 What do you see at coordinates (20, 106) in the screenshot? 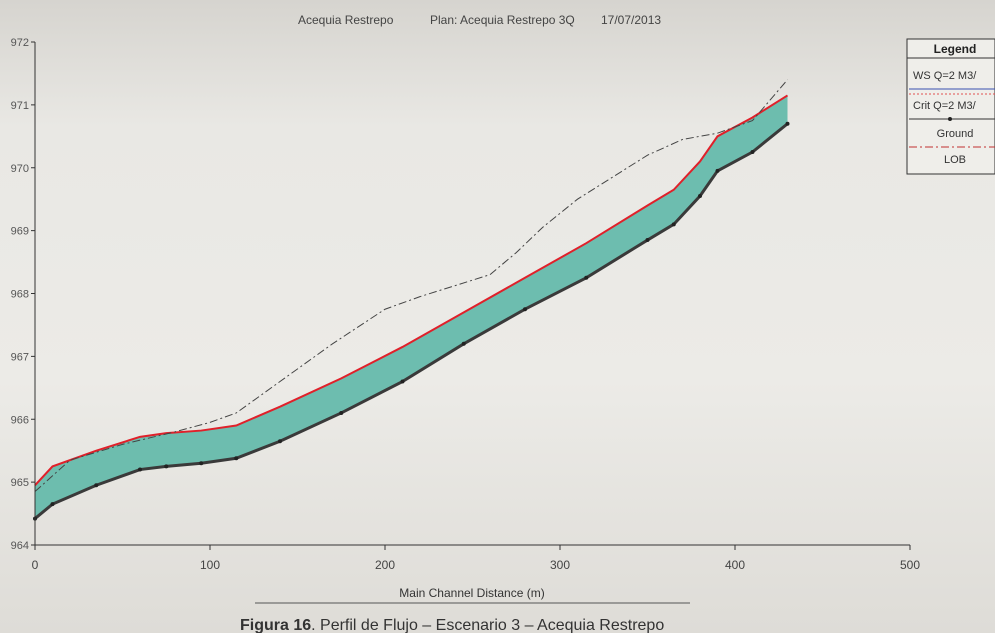
I see `y-tick-label: 971` at bounding box center [20, 106].